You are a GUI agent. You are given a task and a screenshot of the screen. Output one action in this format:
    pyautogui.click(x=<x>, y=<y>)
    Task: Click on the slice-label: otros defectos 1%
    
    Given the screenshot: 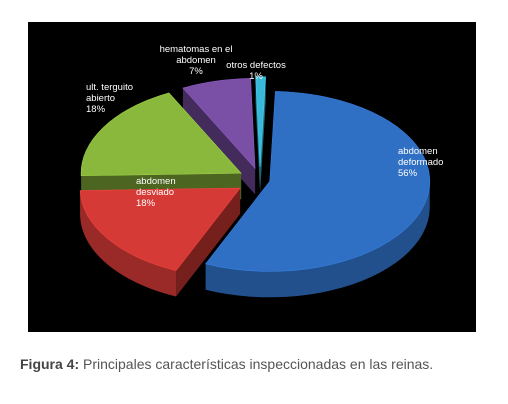 What is the action you would take?
    pyautogui.click(x=256, y=71)
    